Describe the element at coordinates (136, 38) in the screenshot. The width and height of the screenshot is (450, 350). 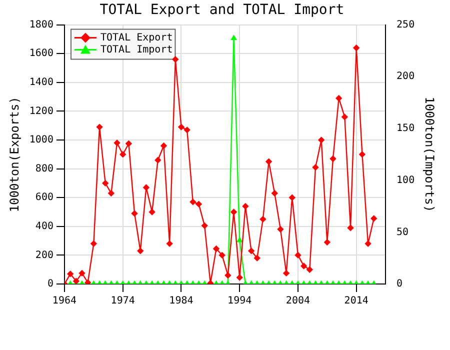
I see `legend-label: TOTAL Export` at that location.